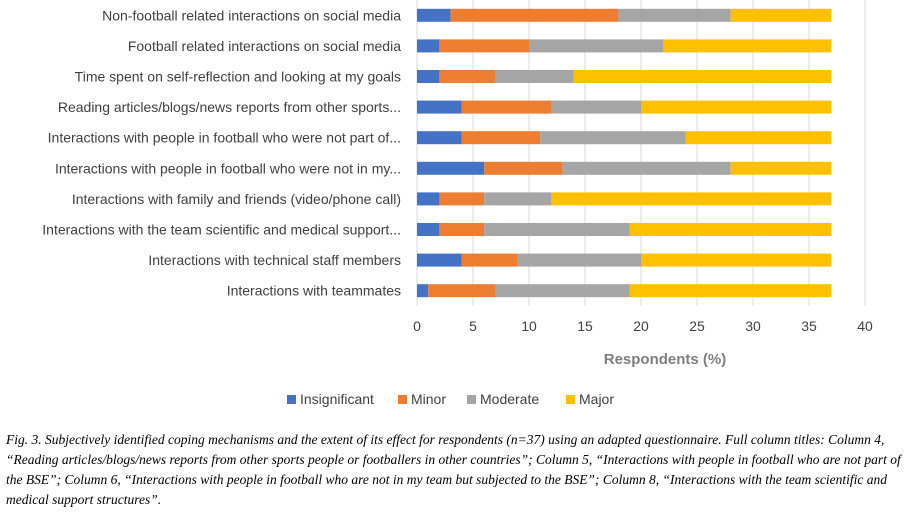 The height and width of the screenshot is (524, 918). Describe the element at coordinates (570, 399) in the screenshot. I see `legend-swatch-major` at that location.